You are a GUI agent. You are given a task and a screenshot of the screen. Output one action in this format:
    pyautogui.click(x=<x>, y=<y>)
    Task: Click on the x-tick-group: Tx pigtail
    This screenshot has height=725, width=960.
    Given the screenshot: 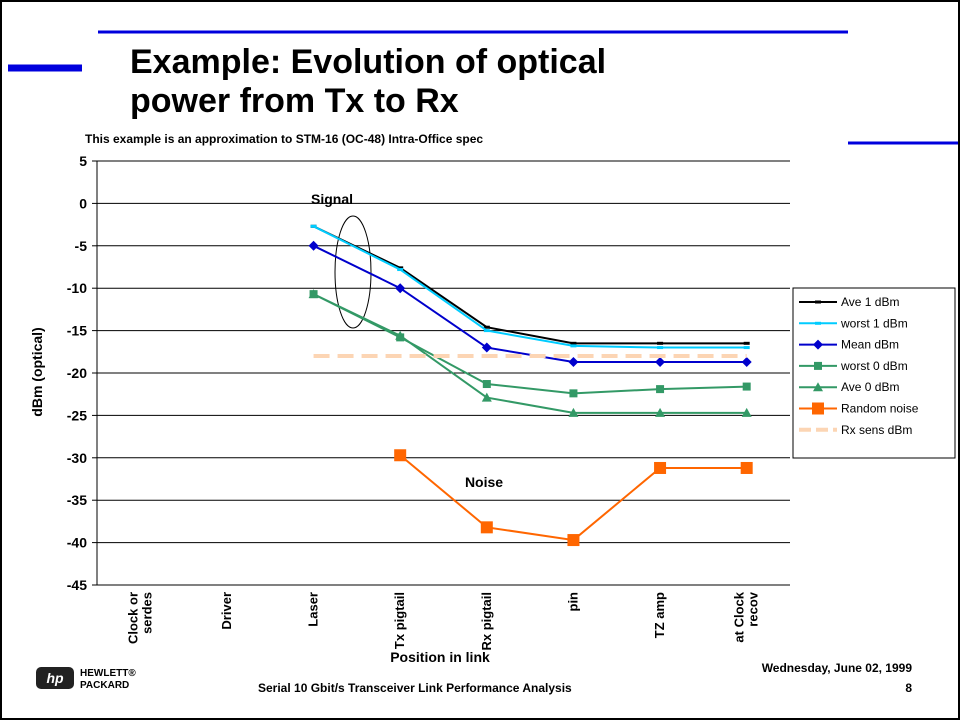 What is the action you would take?
    pyautogui.click(x=400, y=621)
    